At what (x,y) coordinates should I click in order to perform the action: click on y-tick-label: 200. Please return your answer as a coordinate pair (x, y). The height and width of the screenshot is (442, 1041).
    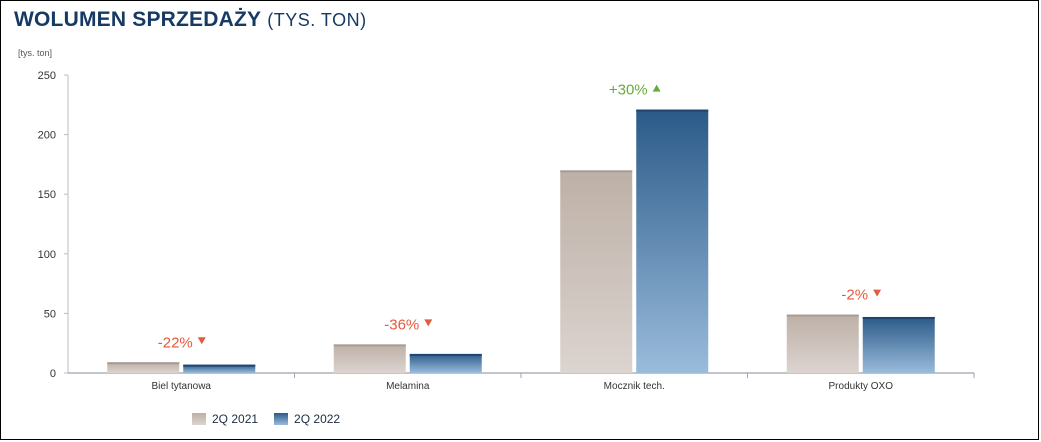
    Looking at the image, I should click on (47, 136).